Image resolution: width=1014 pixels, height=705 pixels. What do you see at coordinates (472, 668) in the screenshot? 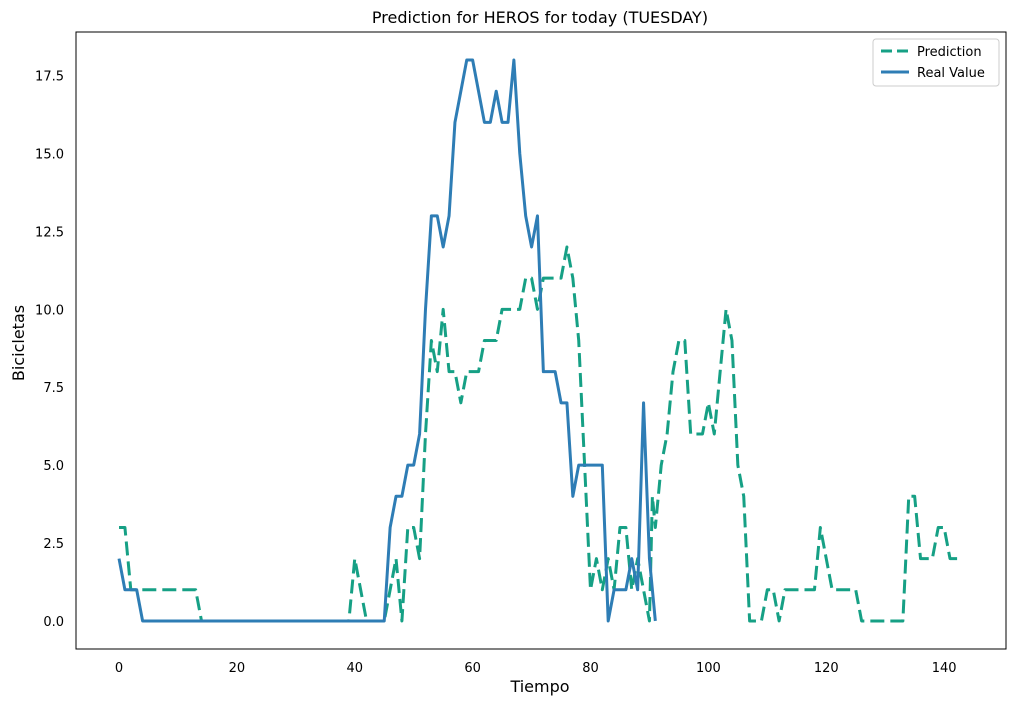
I see `x-tick-label: 60` at bounding box center [472, 668].